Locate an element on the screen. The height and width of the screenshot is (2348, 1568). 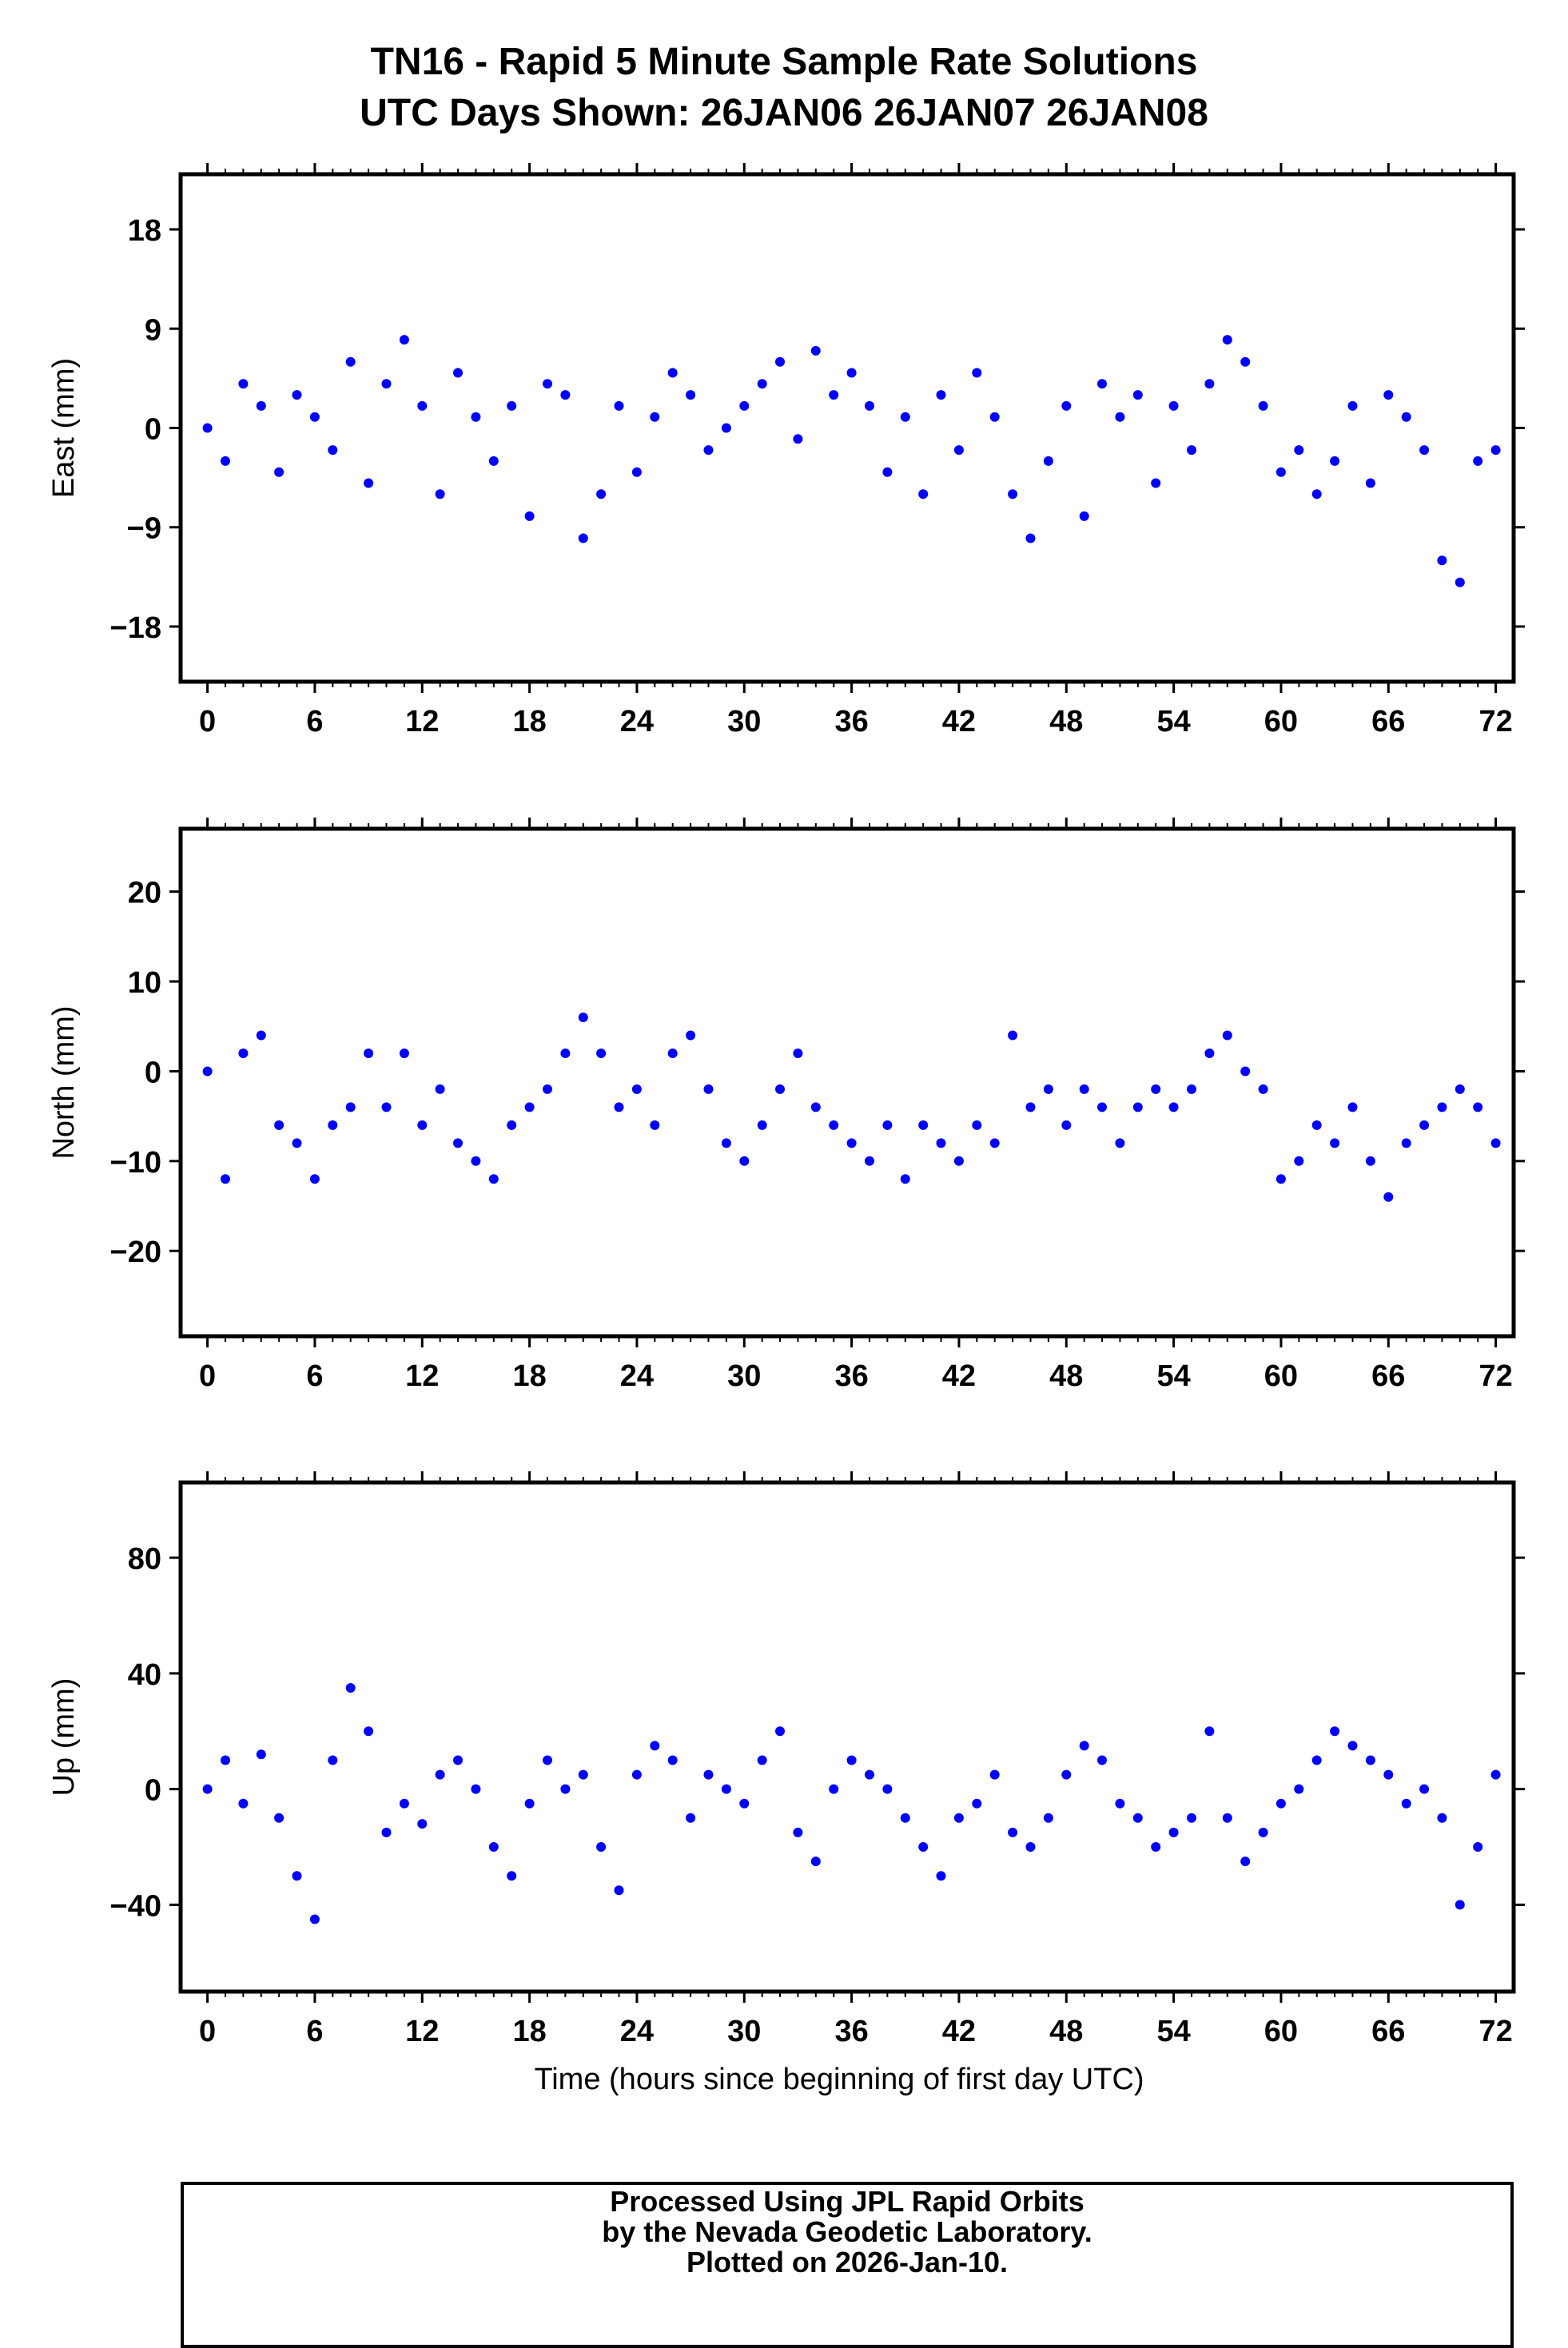
north-y-axis-label: North (mm) is located at coordinates (64, 1082).